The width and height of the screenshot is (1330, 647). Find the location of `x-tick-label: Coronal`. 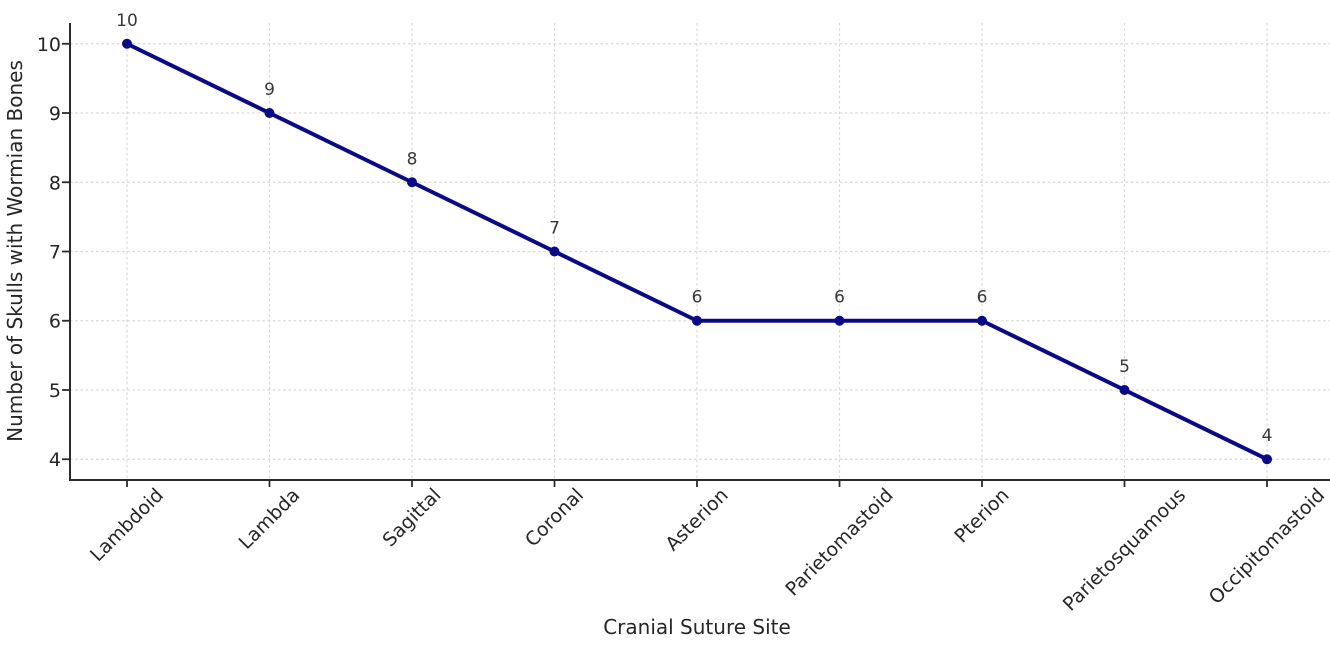

x-tick-label: Coronal is located at coordinates (554, 517).